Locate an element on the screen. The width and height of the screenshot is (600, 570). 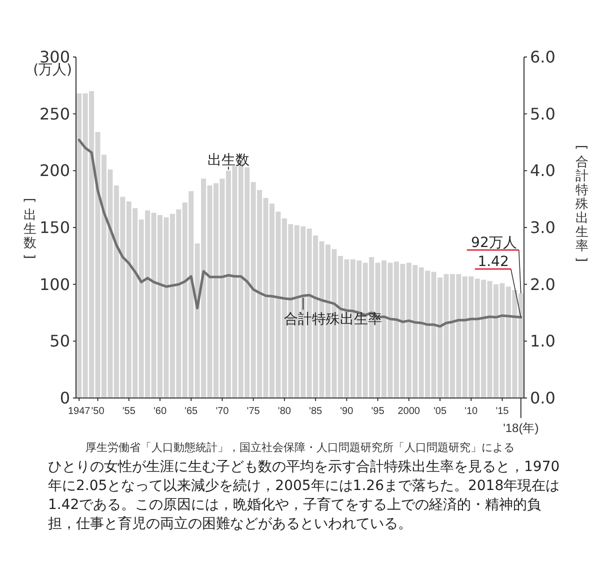
x-tick-label: '85 is located at coordinates (316, 411).